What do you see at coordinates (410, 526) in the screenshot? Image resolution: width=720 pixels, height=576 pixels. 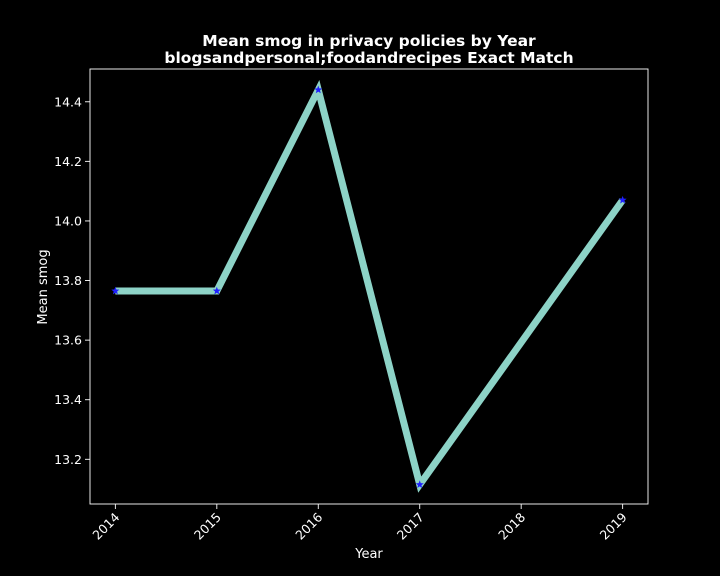 I see `x-tick-label: 2017` at bounding box center [410, 526].